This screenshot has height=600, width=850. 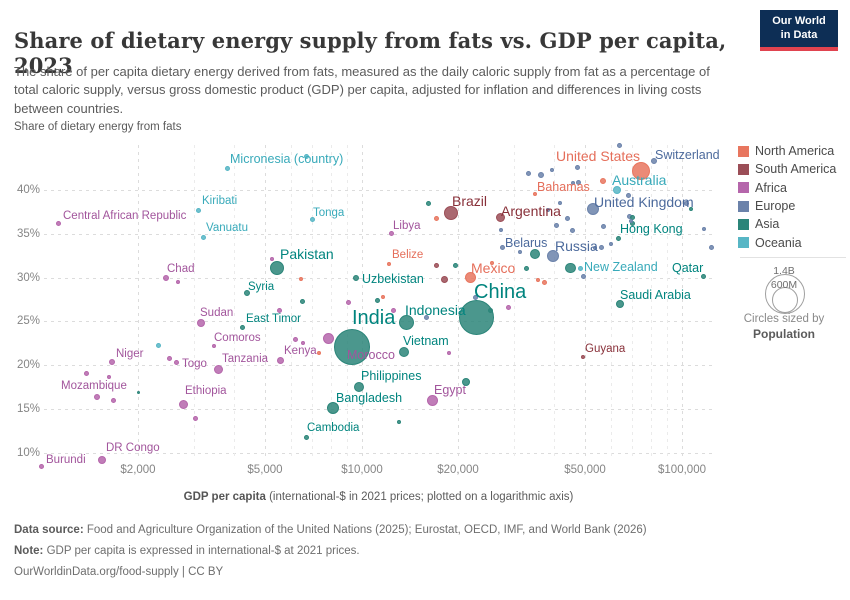 I want to click on country-label-libya: Libya, so click(x=407, y=226).